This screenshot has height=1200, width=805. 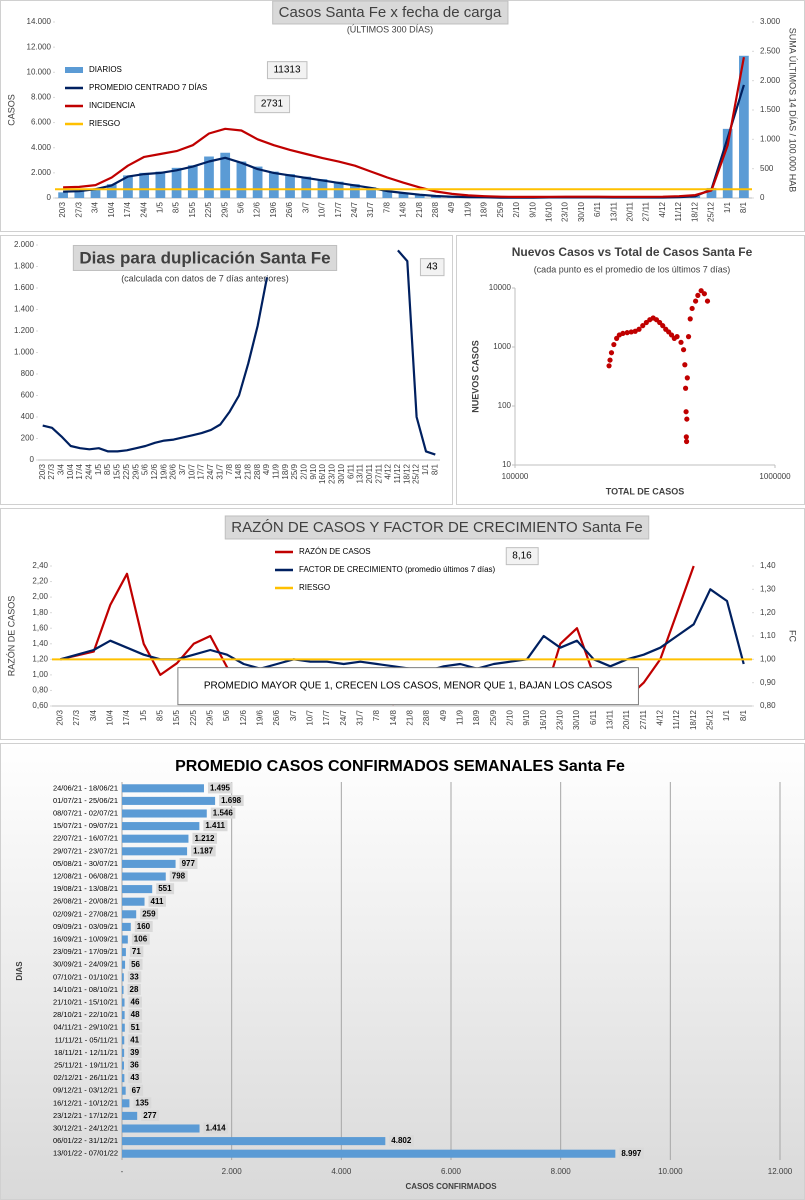 What do you see at coordinates (40, 674) in the screenshot?
I see `y-tick-label: 1,00` at bounding box center [40, 674].